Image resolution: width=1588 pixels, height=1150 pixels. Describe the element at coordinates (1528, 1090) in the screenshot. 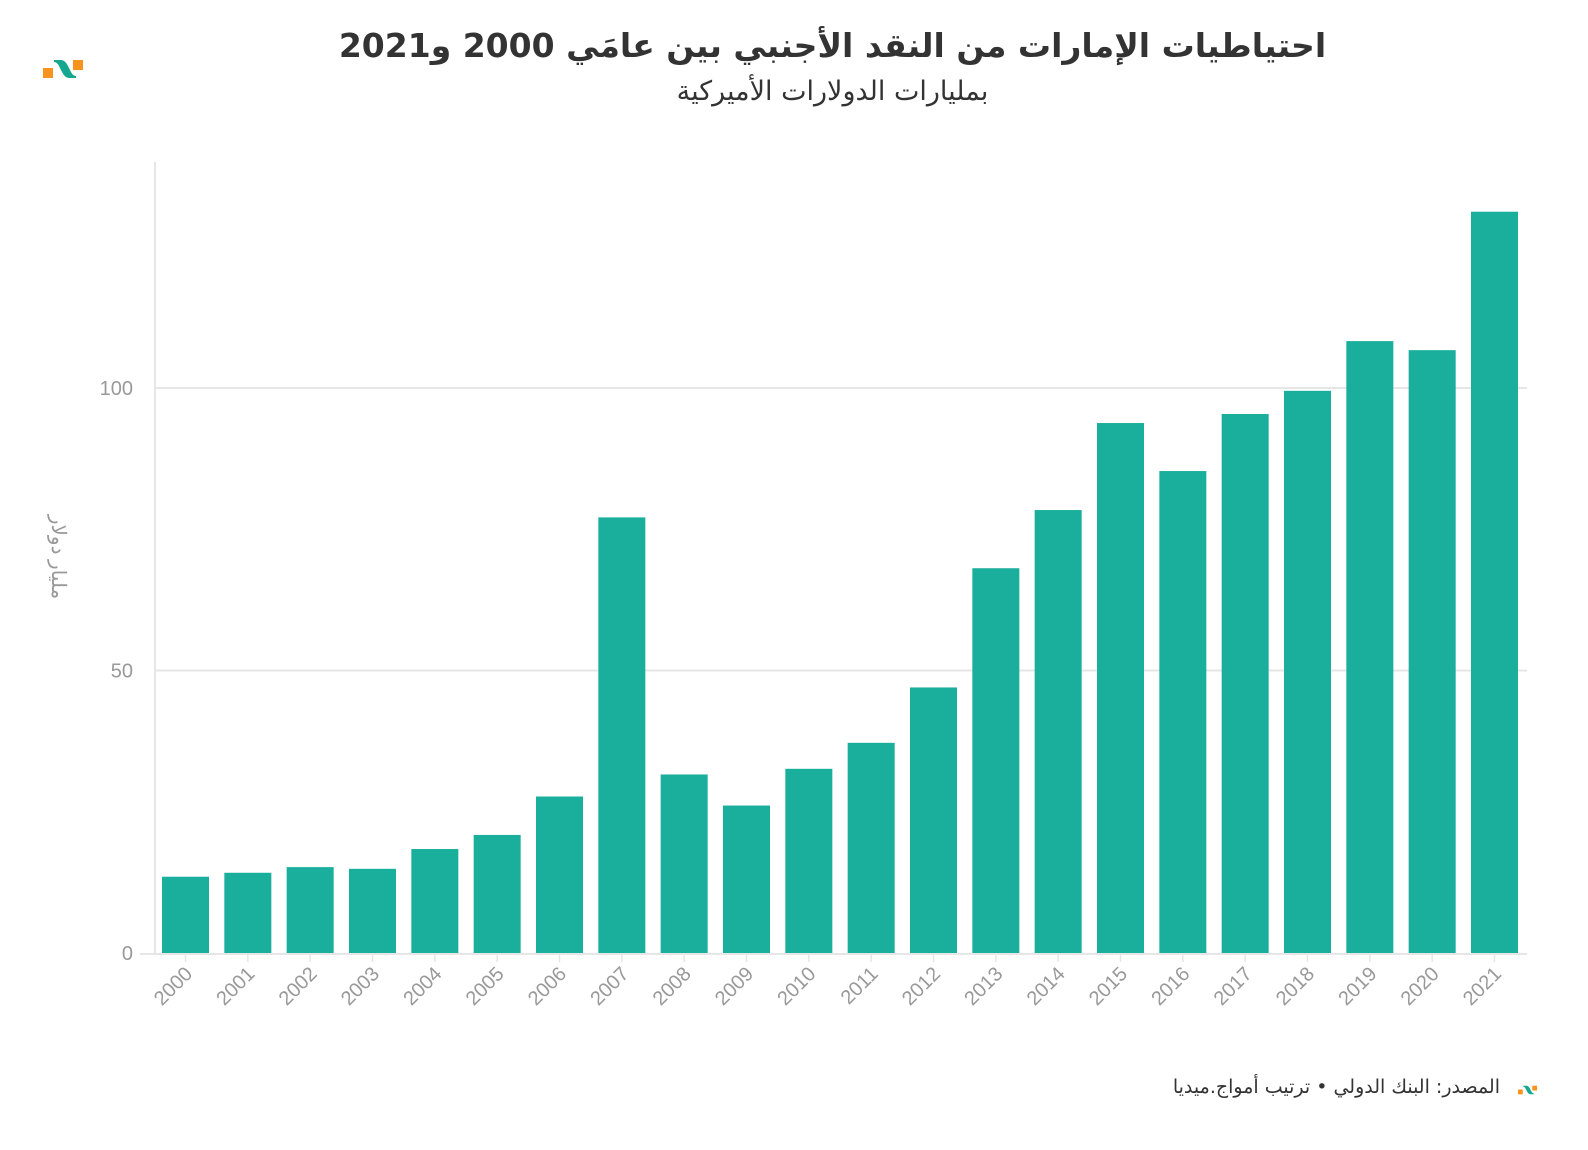

I see `footer-logo` at that location.